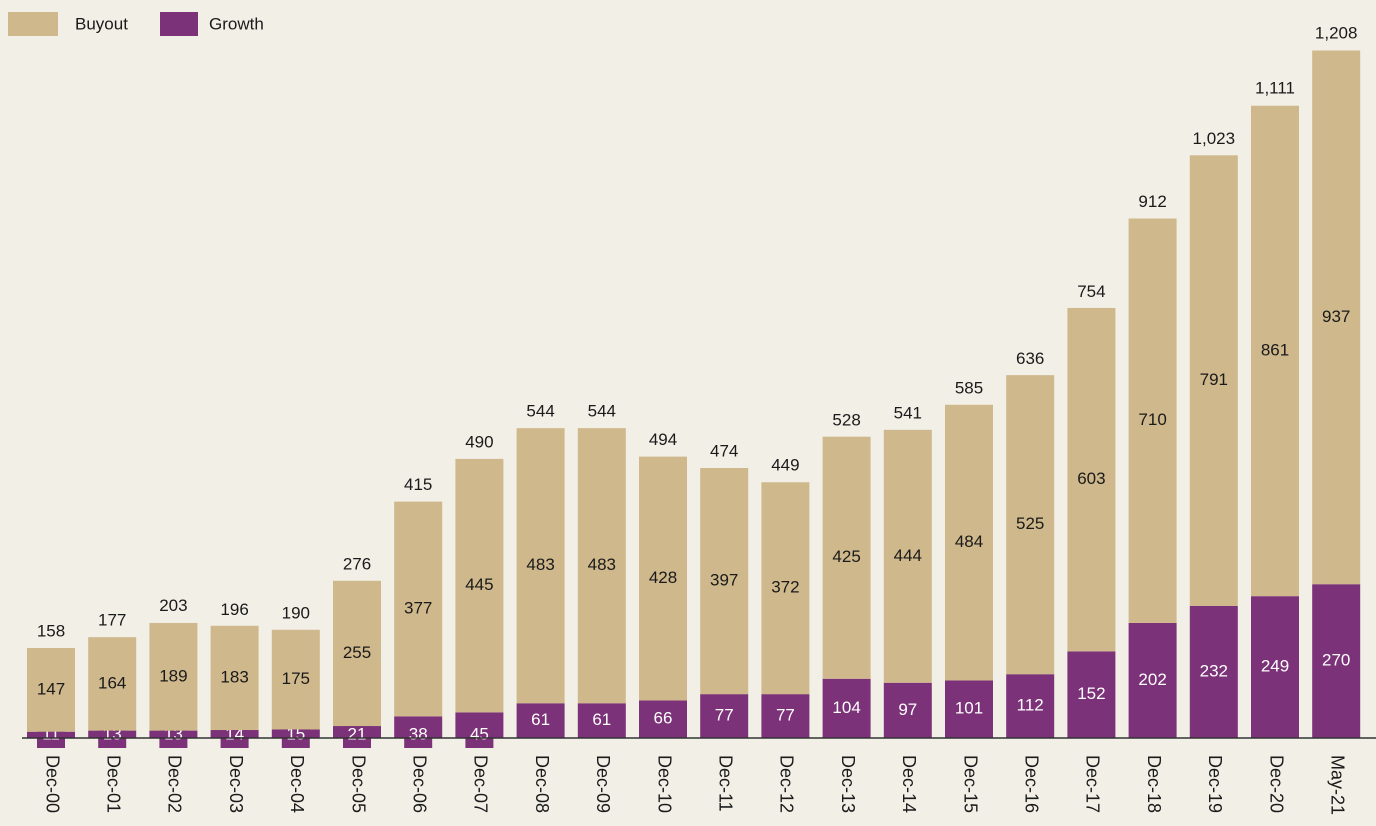 The width and height of the screenshot is (1376, 826). Describe the element at coordinates (418, 607) in the screenshot. I see `segment-label: 377` at that location.